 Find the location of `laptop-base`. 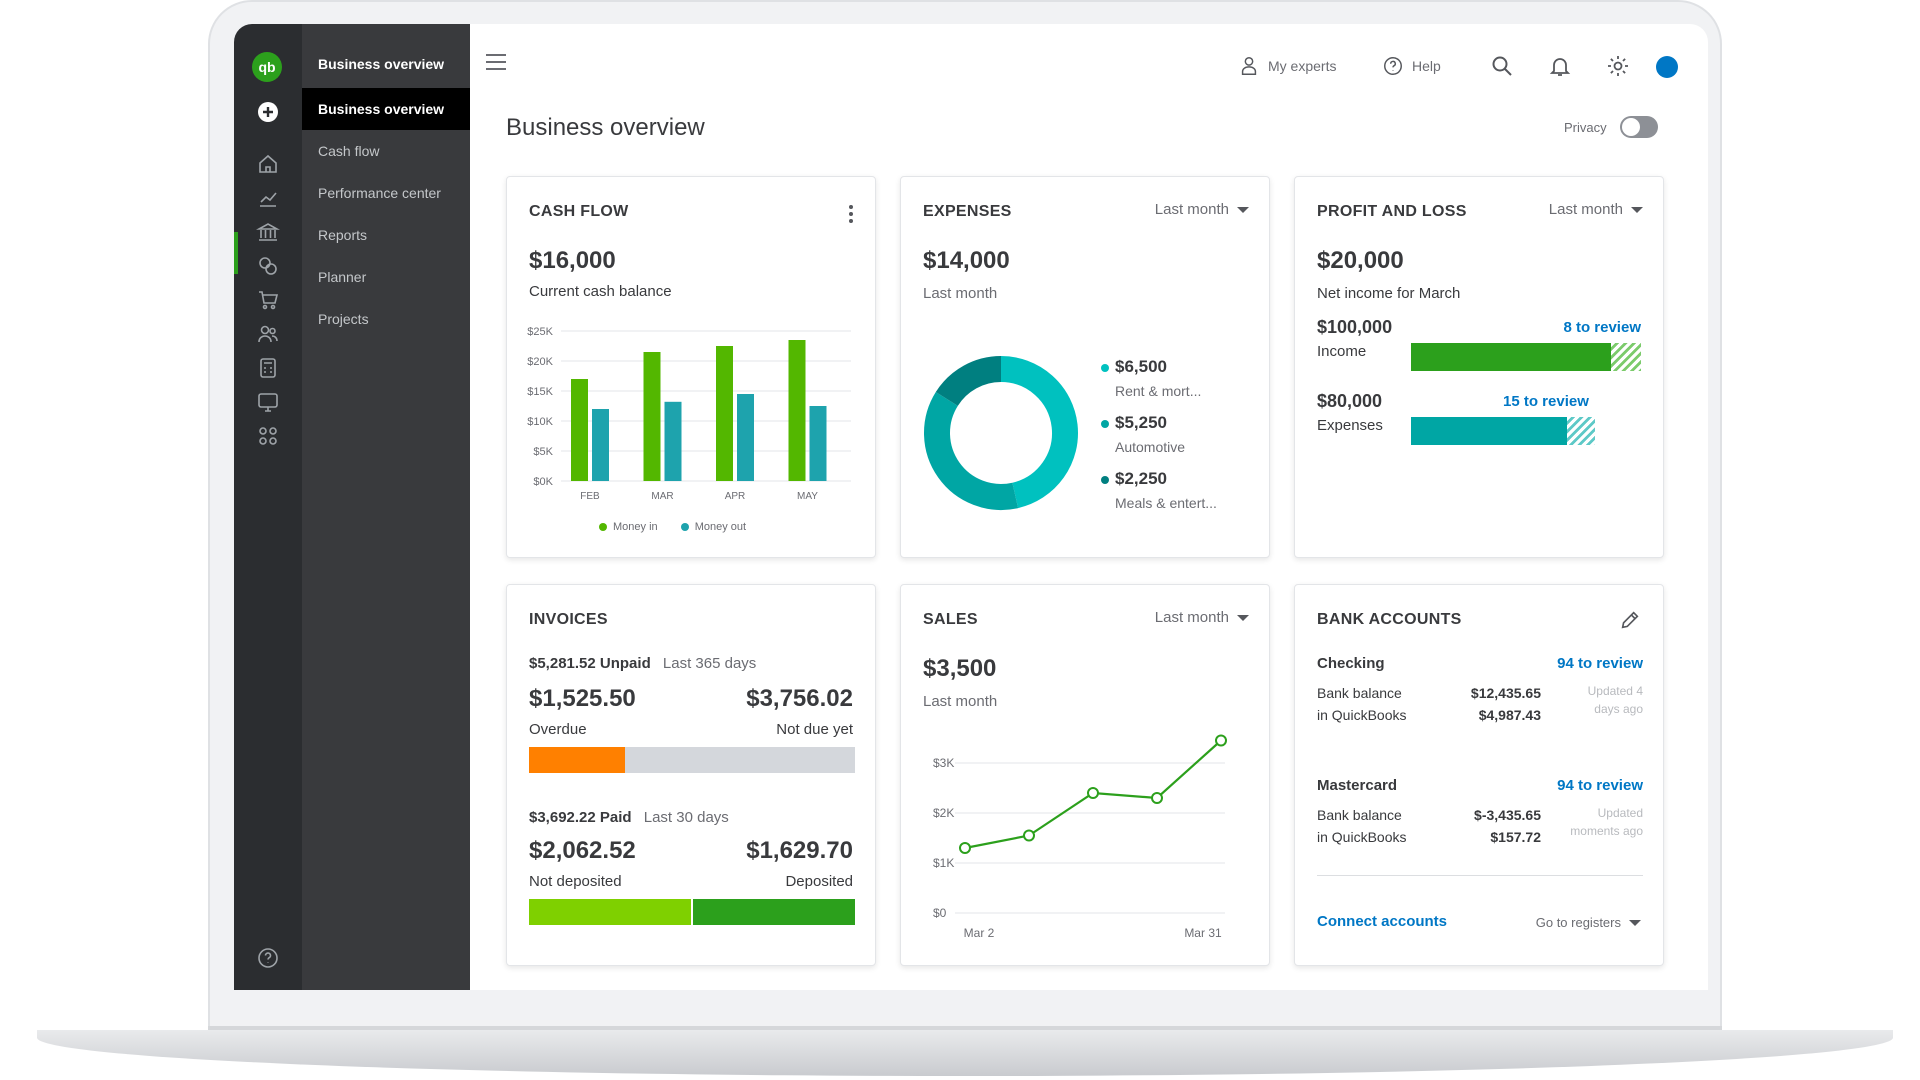

laptop-base is located at coordinates (965, 1053).